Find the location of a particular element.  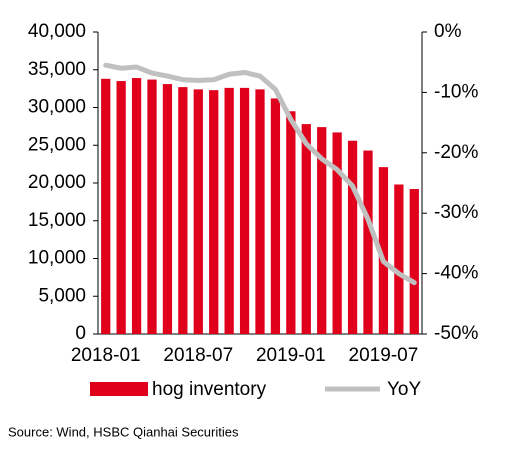

y2-tick-label: 0% is located at coordinates (448, 31).